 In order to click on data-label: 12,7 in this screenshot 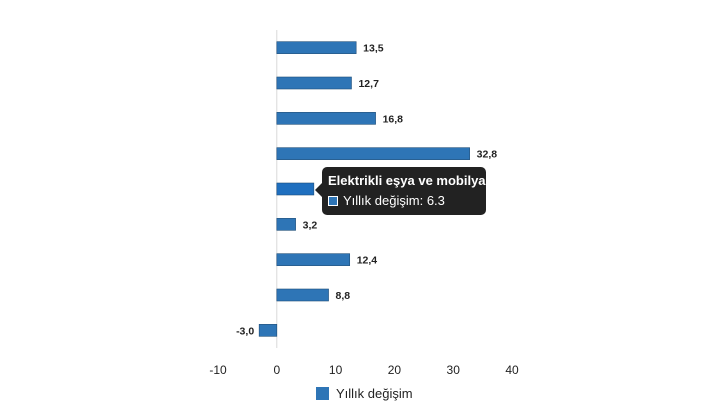, I will do `click(368, 84)`.